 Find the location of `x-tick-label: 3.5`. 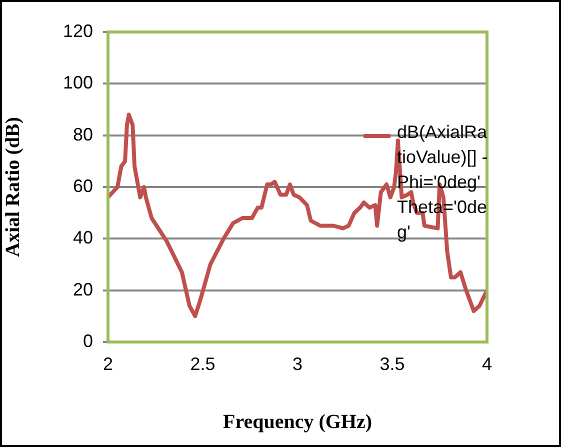

x-tick-label: 3.5 is located at coordinates (392, 364).